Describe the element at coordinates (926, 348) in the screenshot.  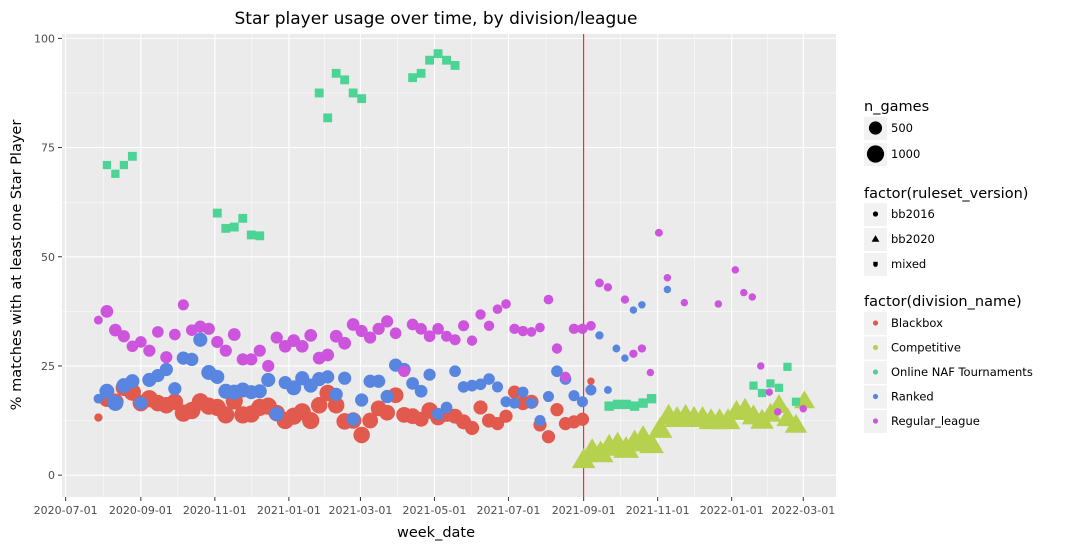
I see `legend-label-division: Competitive` at that location.